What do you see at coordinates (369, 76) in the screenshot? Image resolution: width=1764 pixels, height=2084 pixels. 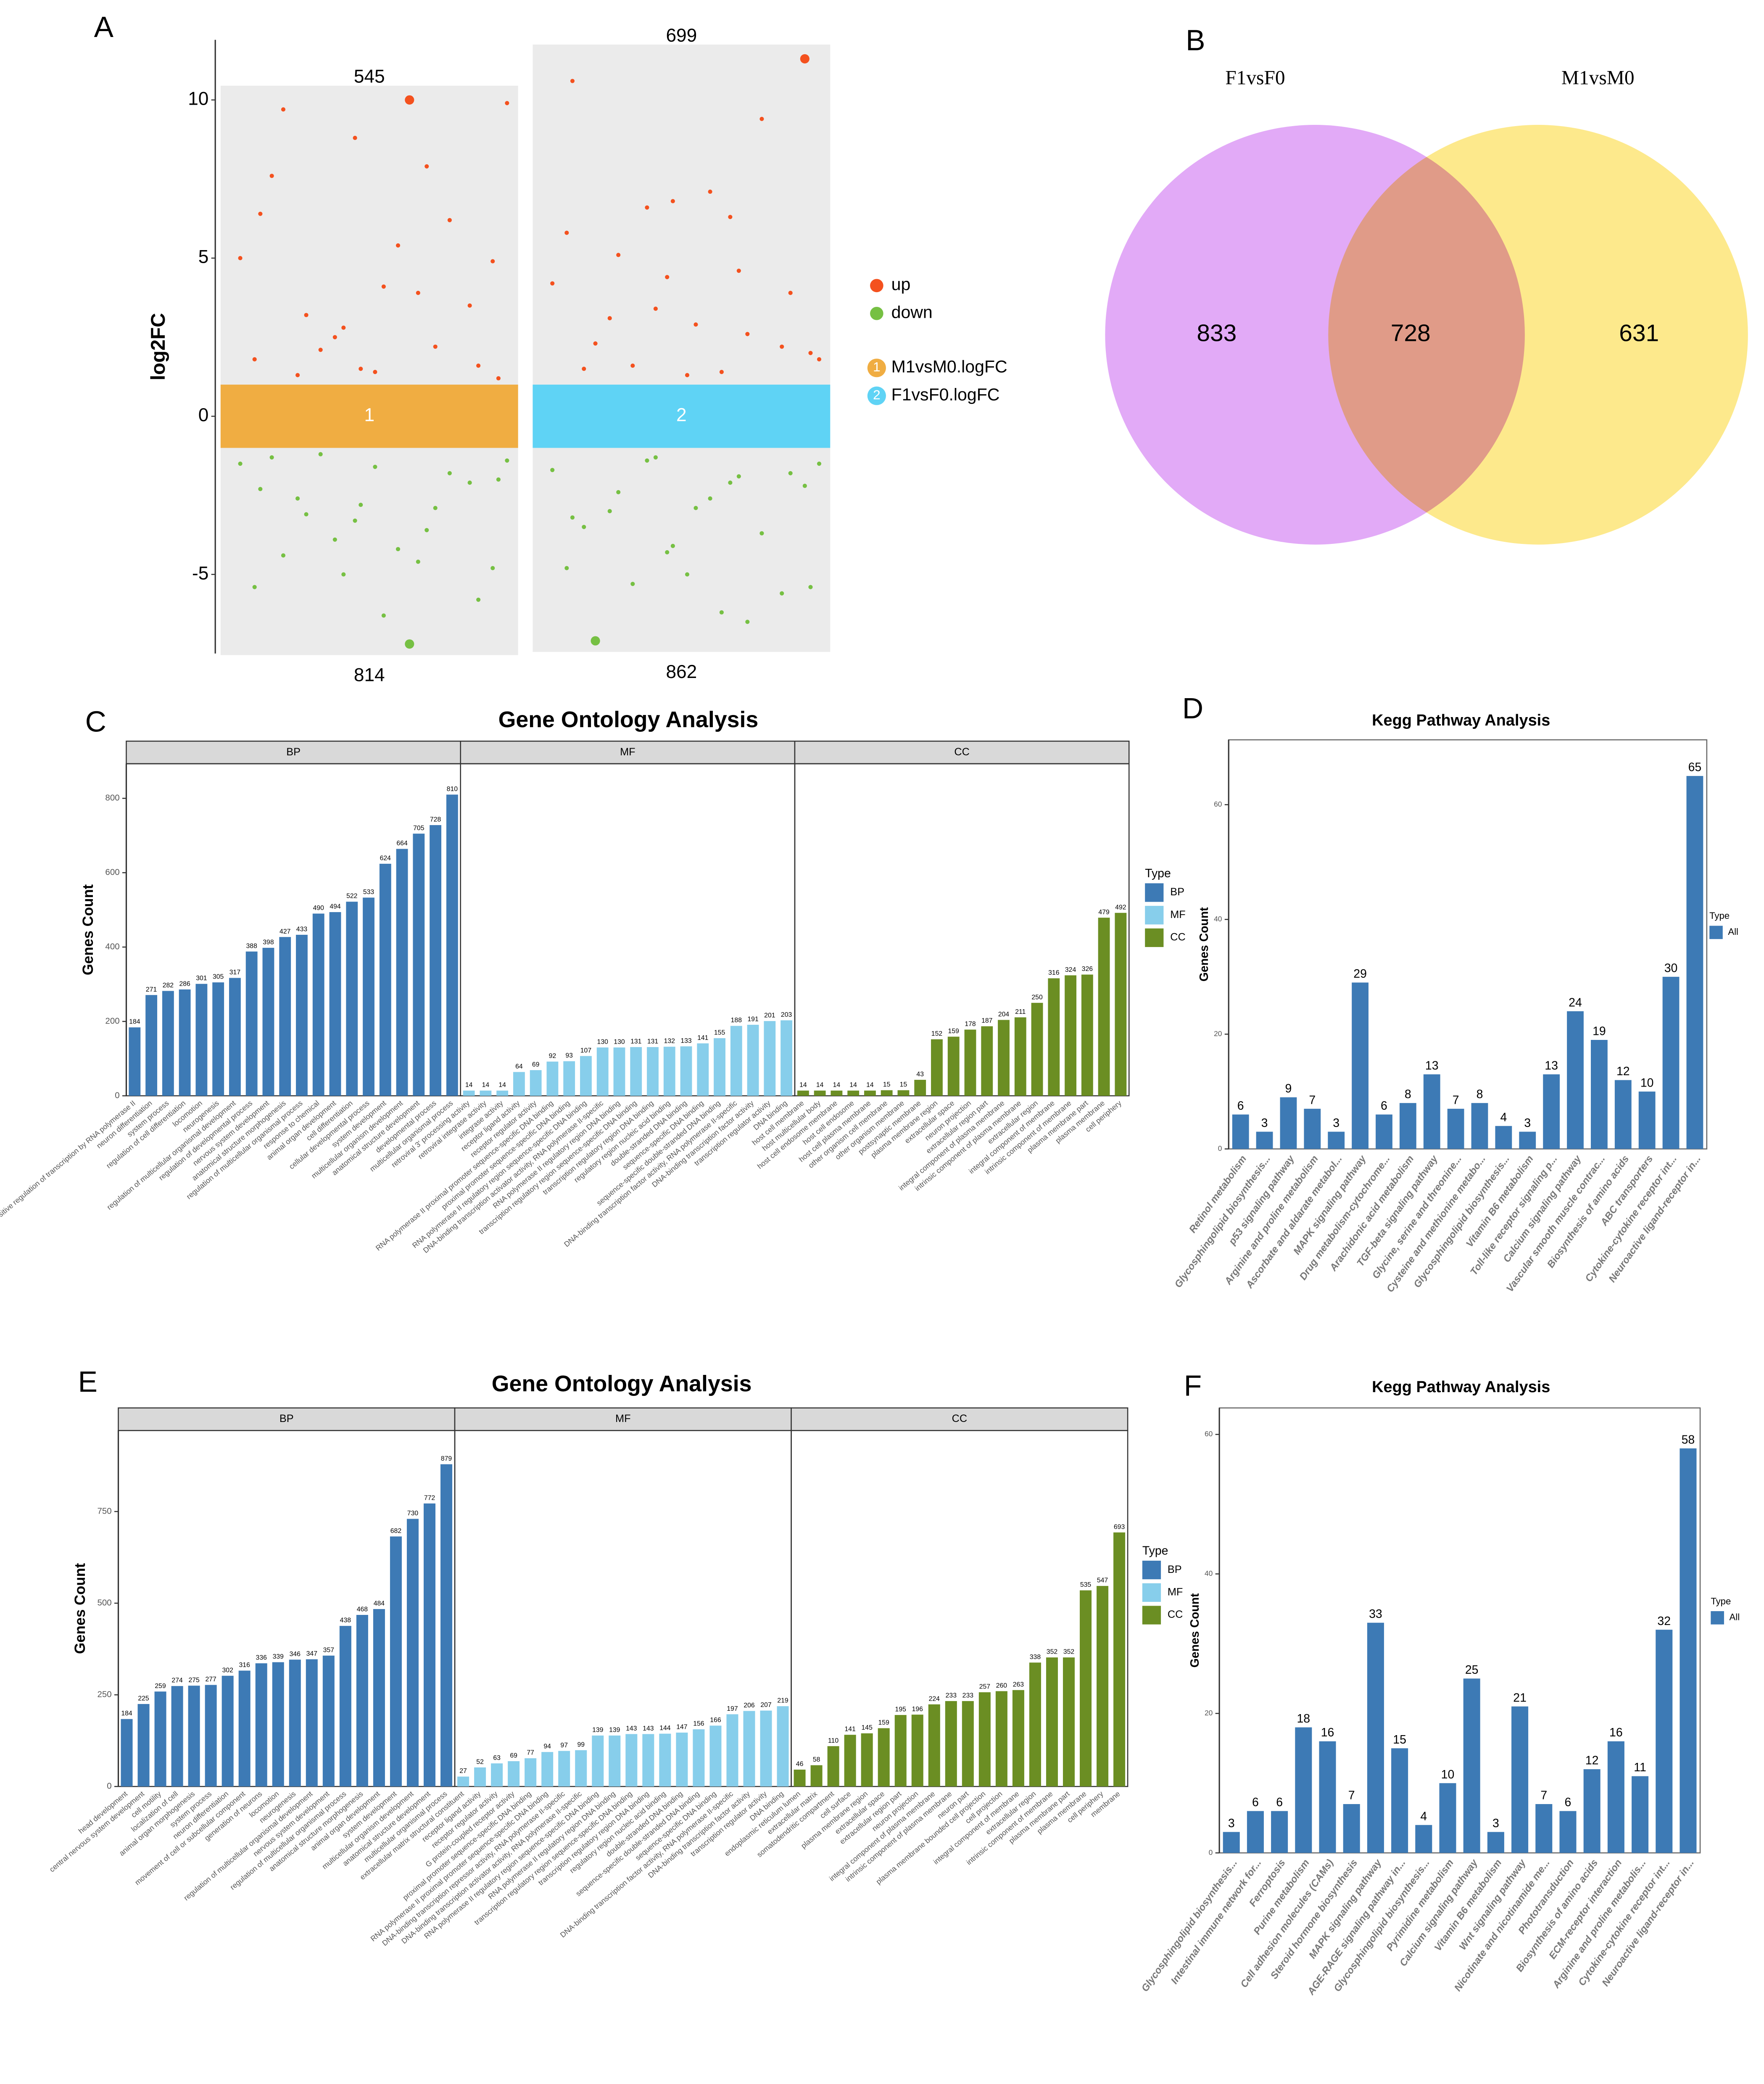 I see `up-count: 545` at bounding box center [369, 76].